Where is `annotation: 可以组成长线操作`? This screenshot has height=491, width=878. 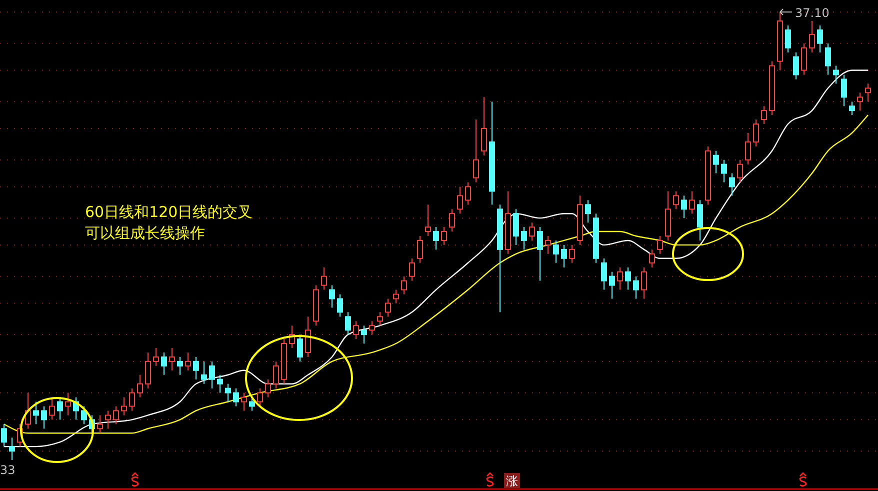 annotation: 可以组成长线操作 is located at coordinates (145, 233).